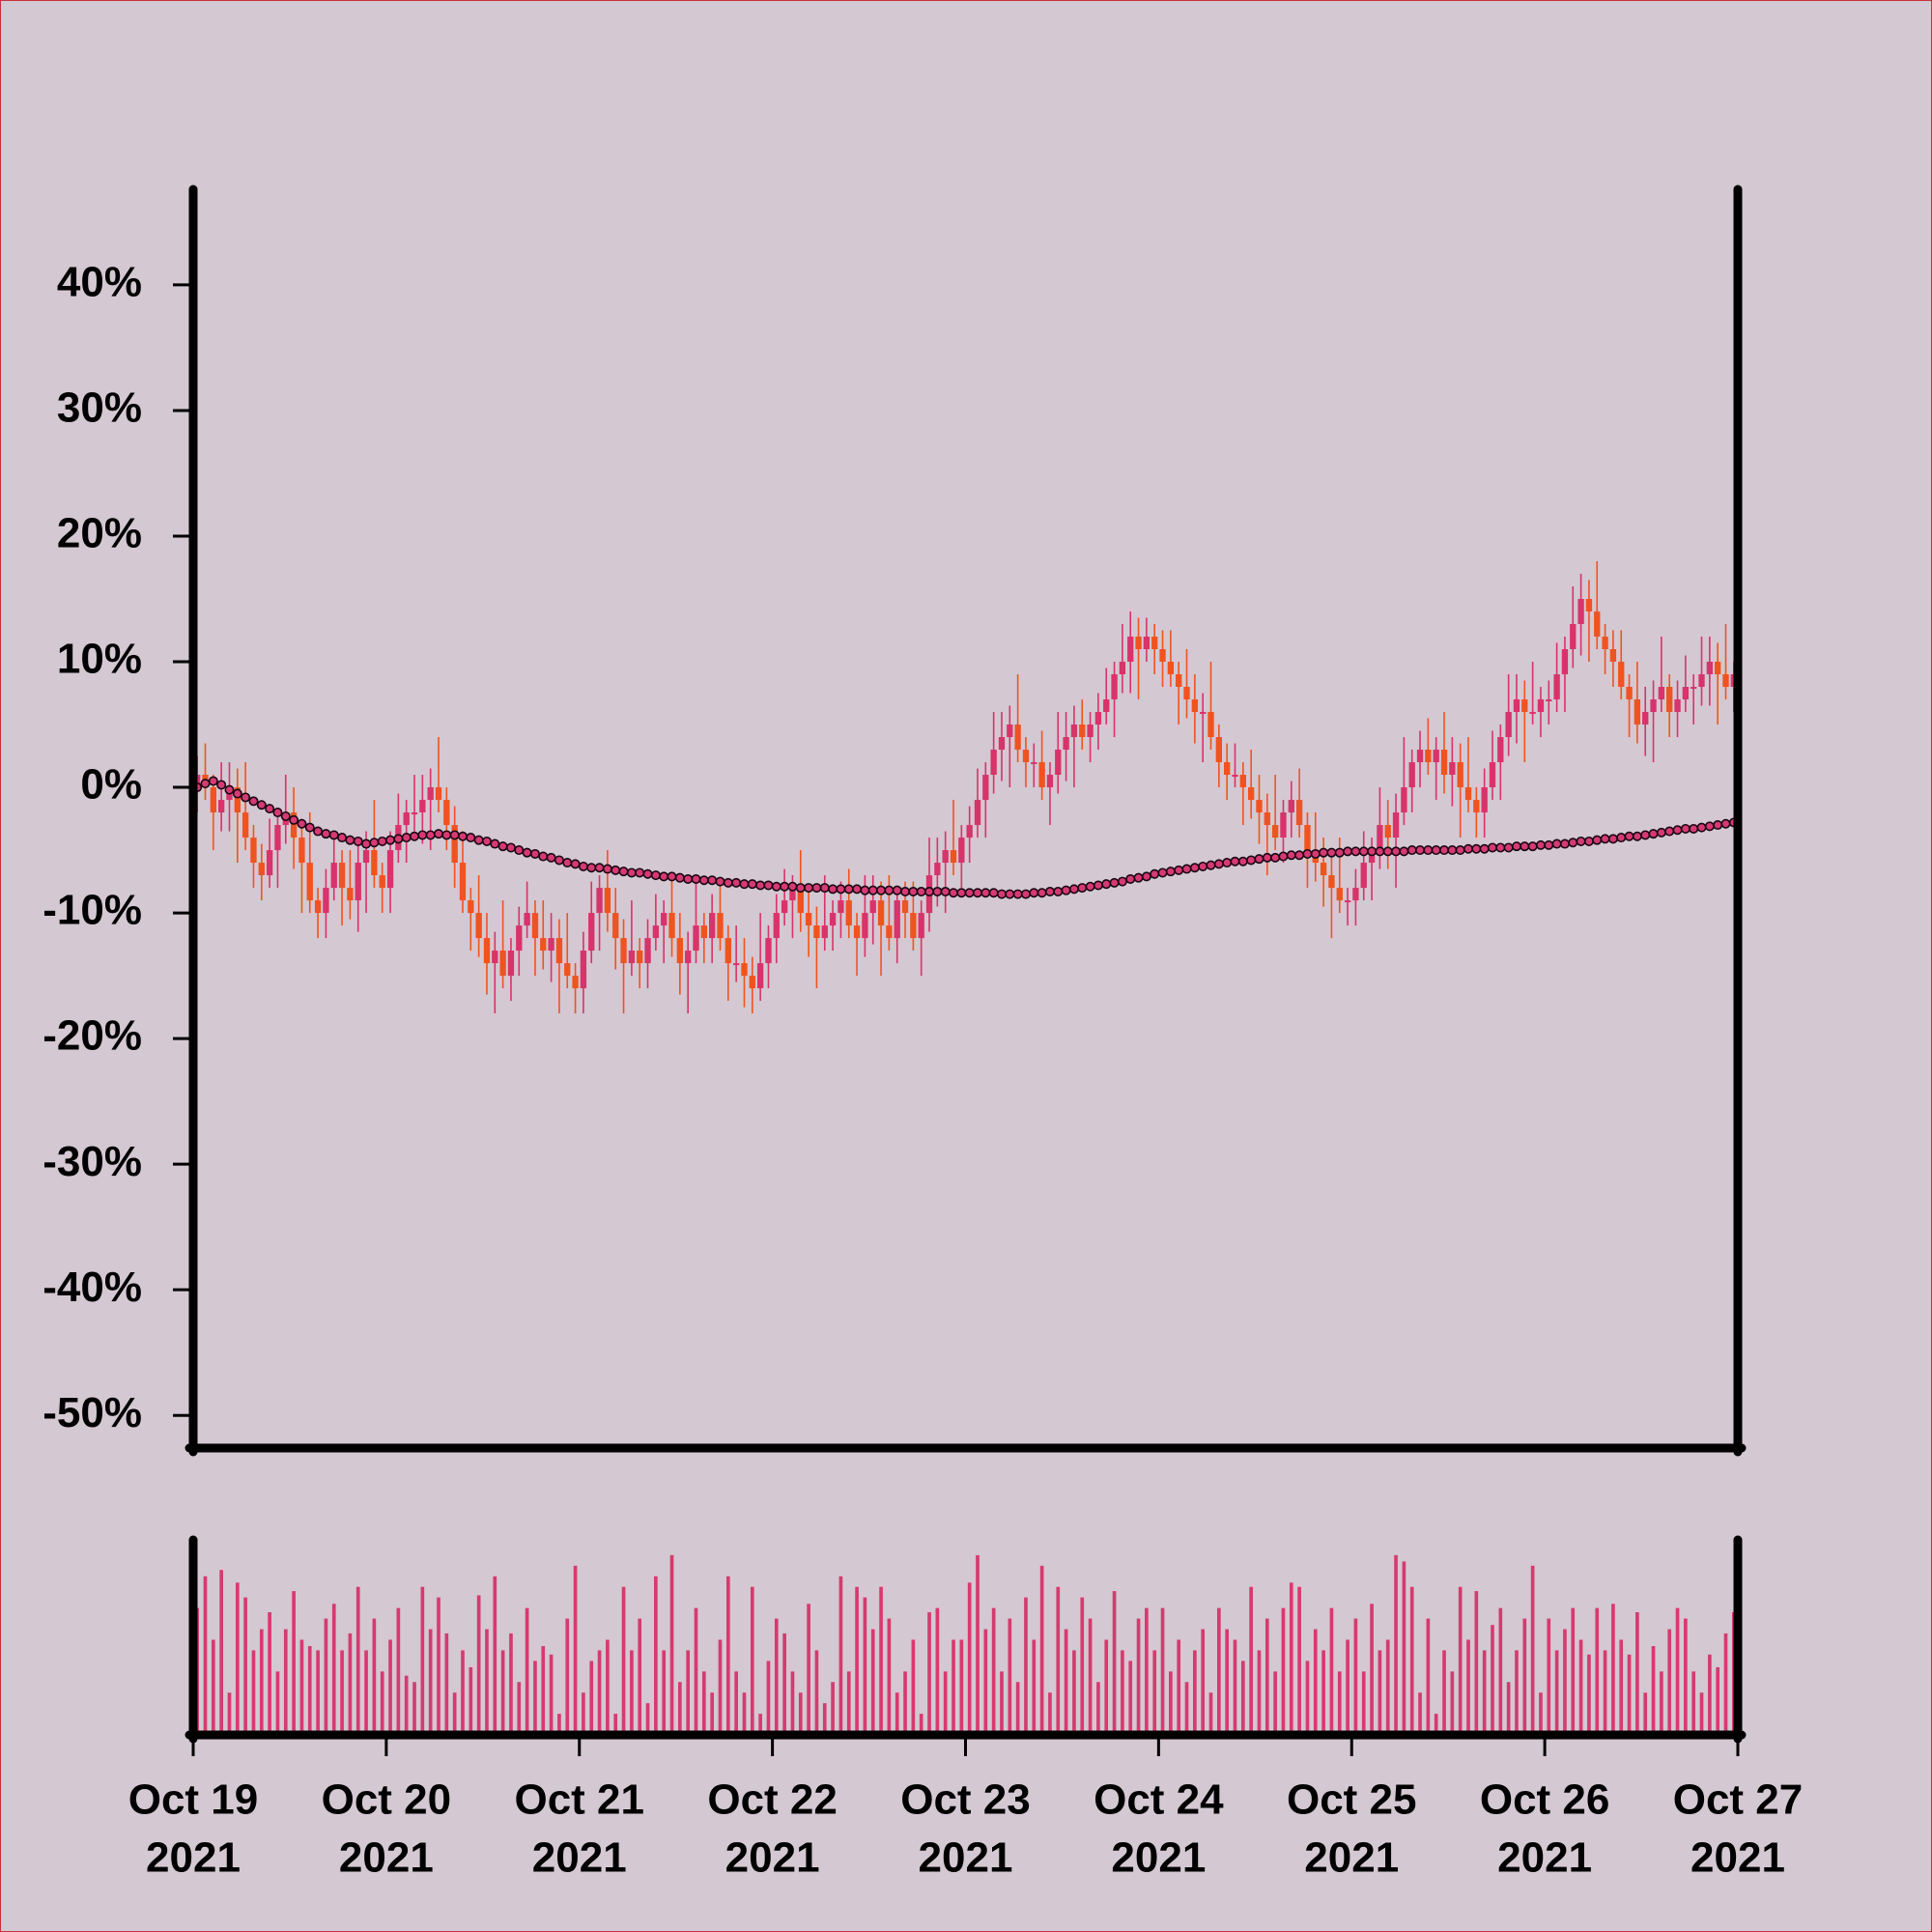 This screenshot has width=1932, height=1932. Describe the element at coordinates (92, 910) in the screenshot. I see `y-tick-label: -10%` at that location.